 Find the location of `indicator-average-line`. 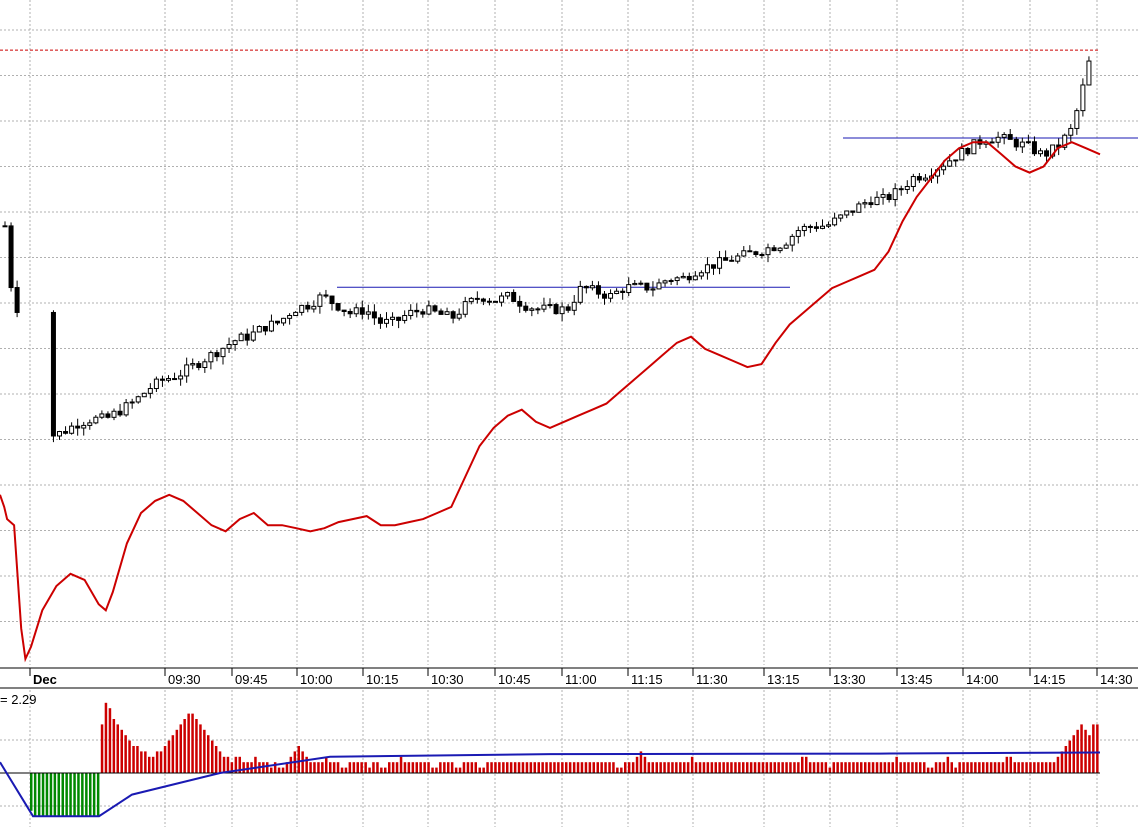

indicator-average-line is located at coordinates (550, 784).